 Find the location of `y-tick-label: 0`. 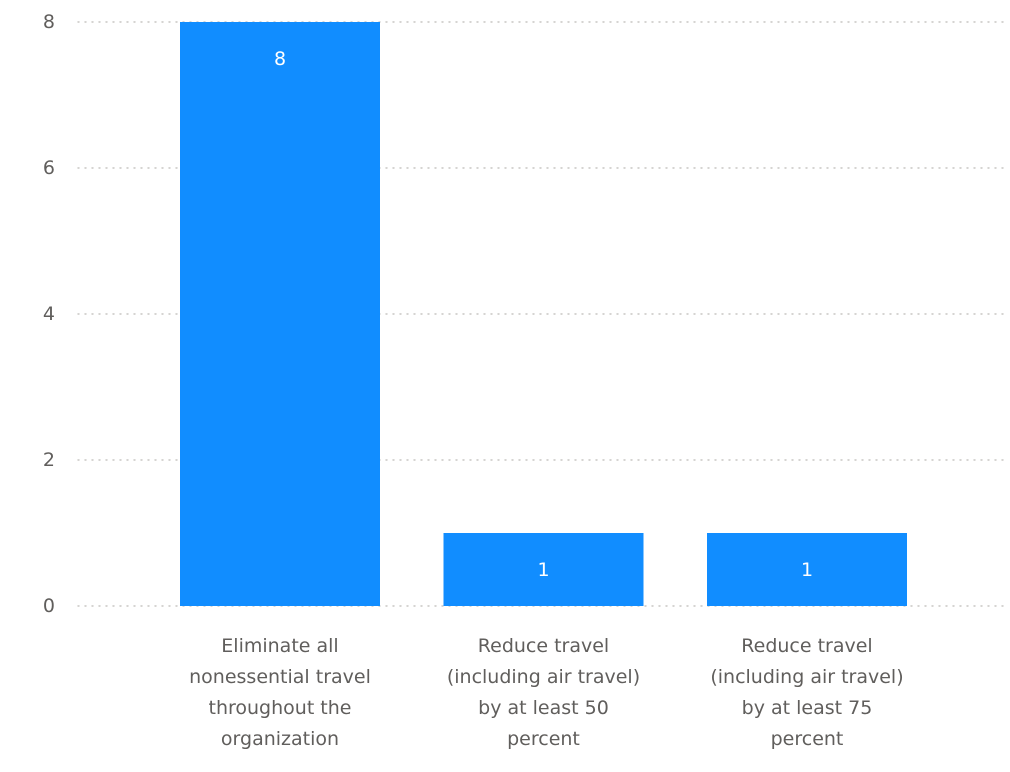

y-tick-label: 0 is located at coordinates (49, 606).